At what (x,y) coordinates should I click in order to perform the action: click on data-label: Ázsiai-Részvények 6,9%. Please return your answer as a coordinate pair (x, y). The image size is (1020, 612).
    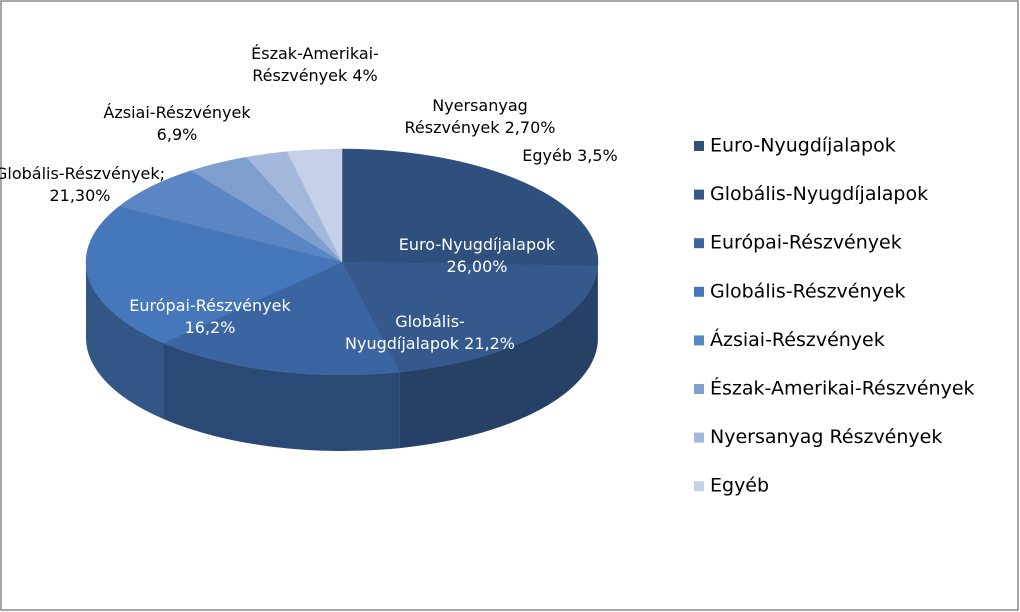
    Looking at the image, I should click on (177, 123).